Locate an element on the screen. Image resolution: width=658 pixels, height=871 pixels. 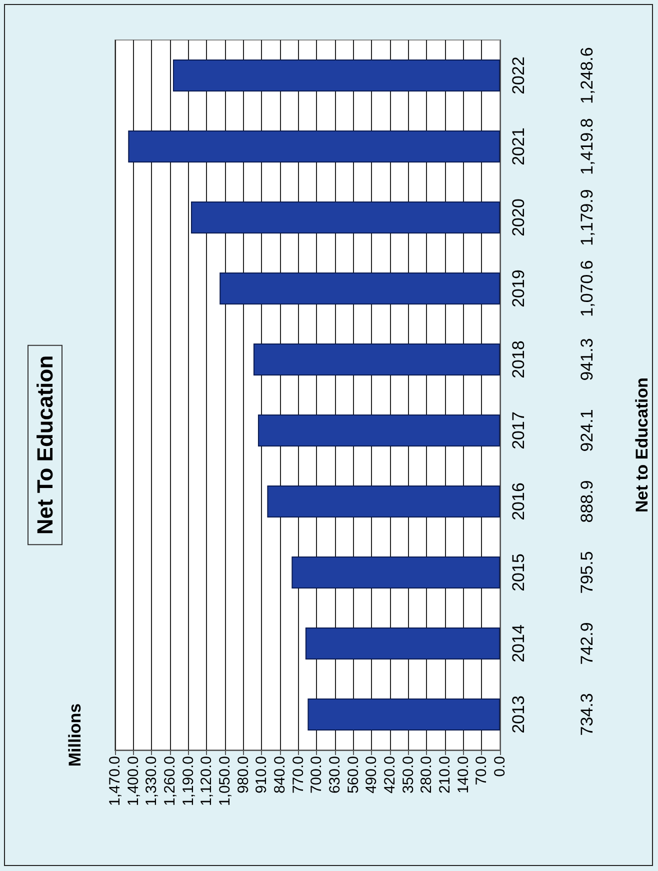
x-tick-label: 1,120.0 is located at coordinates (207, 781).